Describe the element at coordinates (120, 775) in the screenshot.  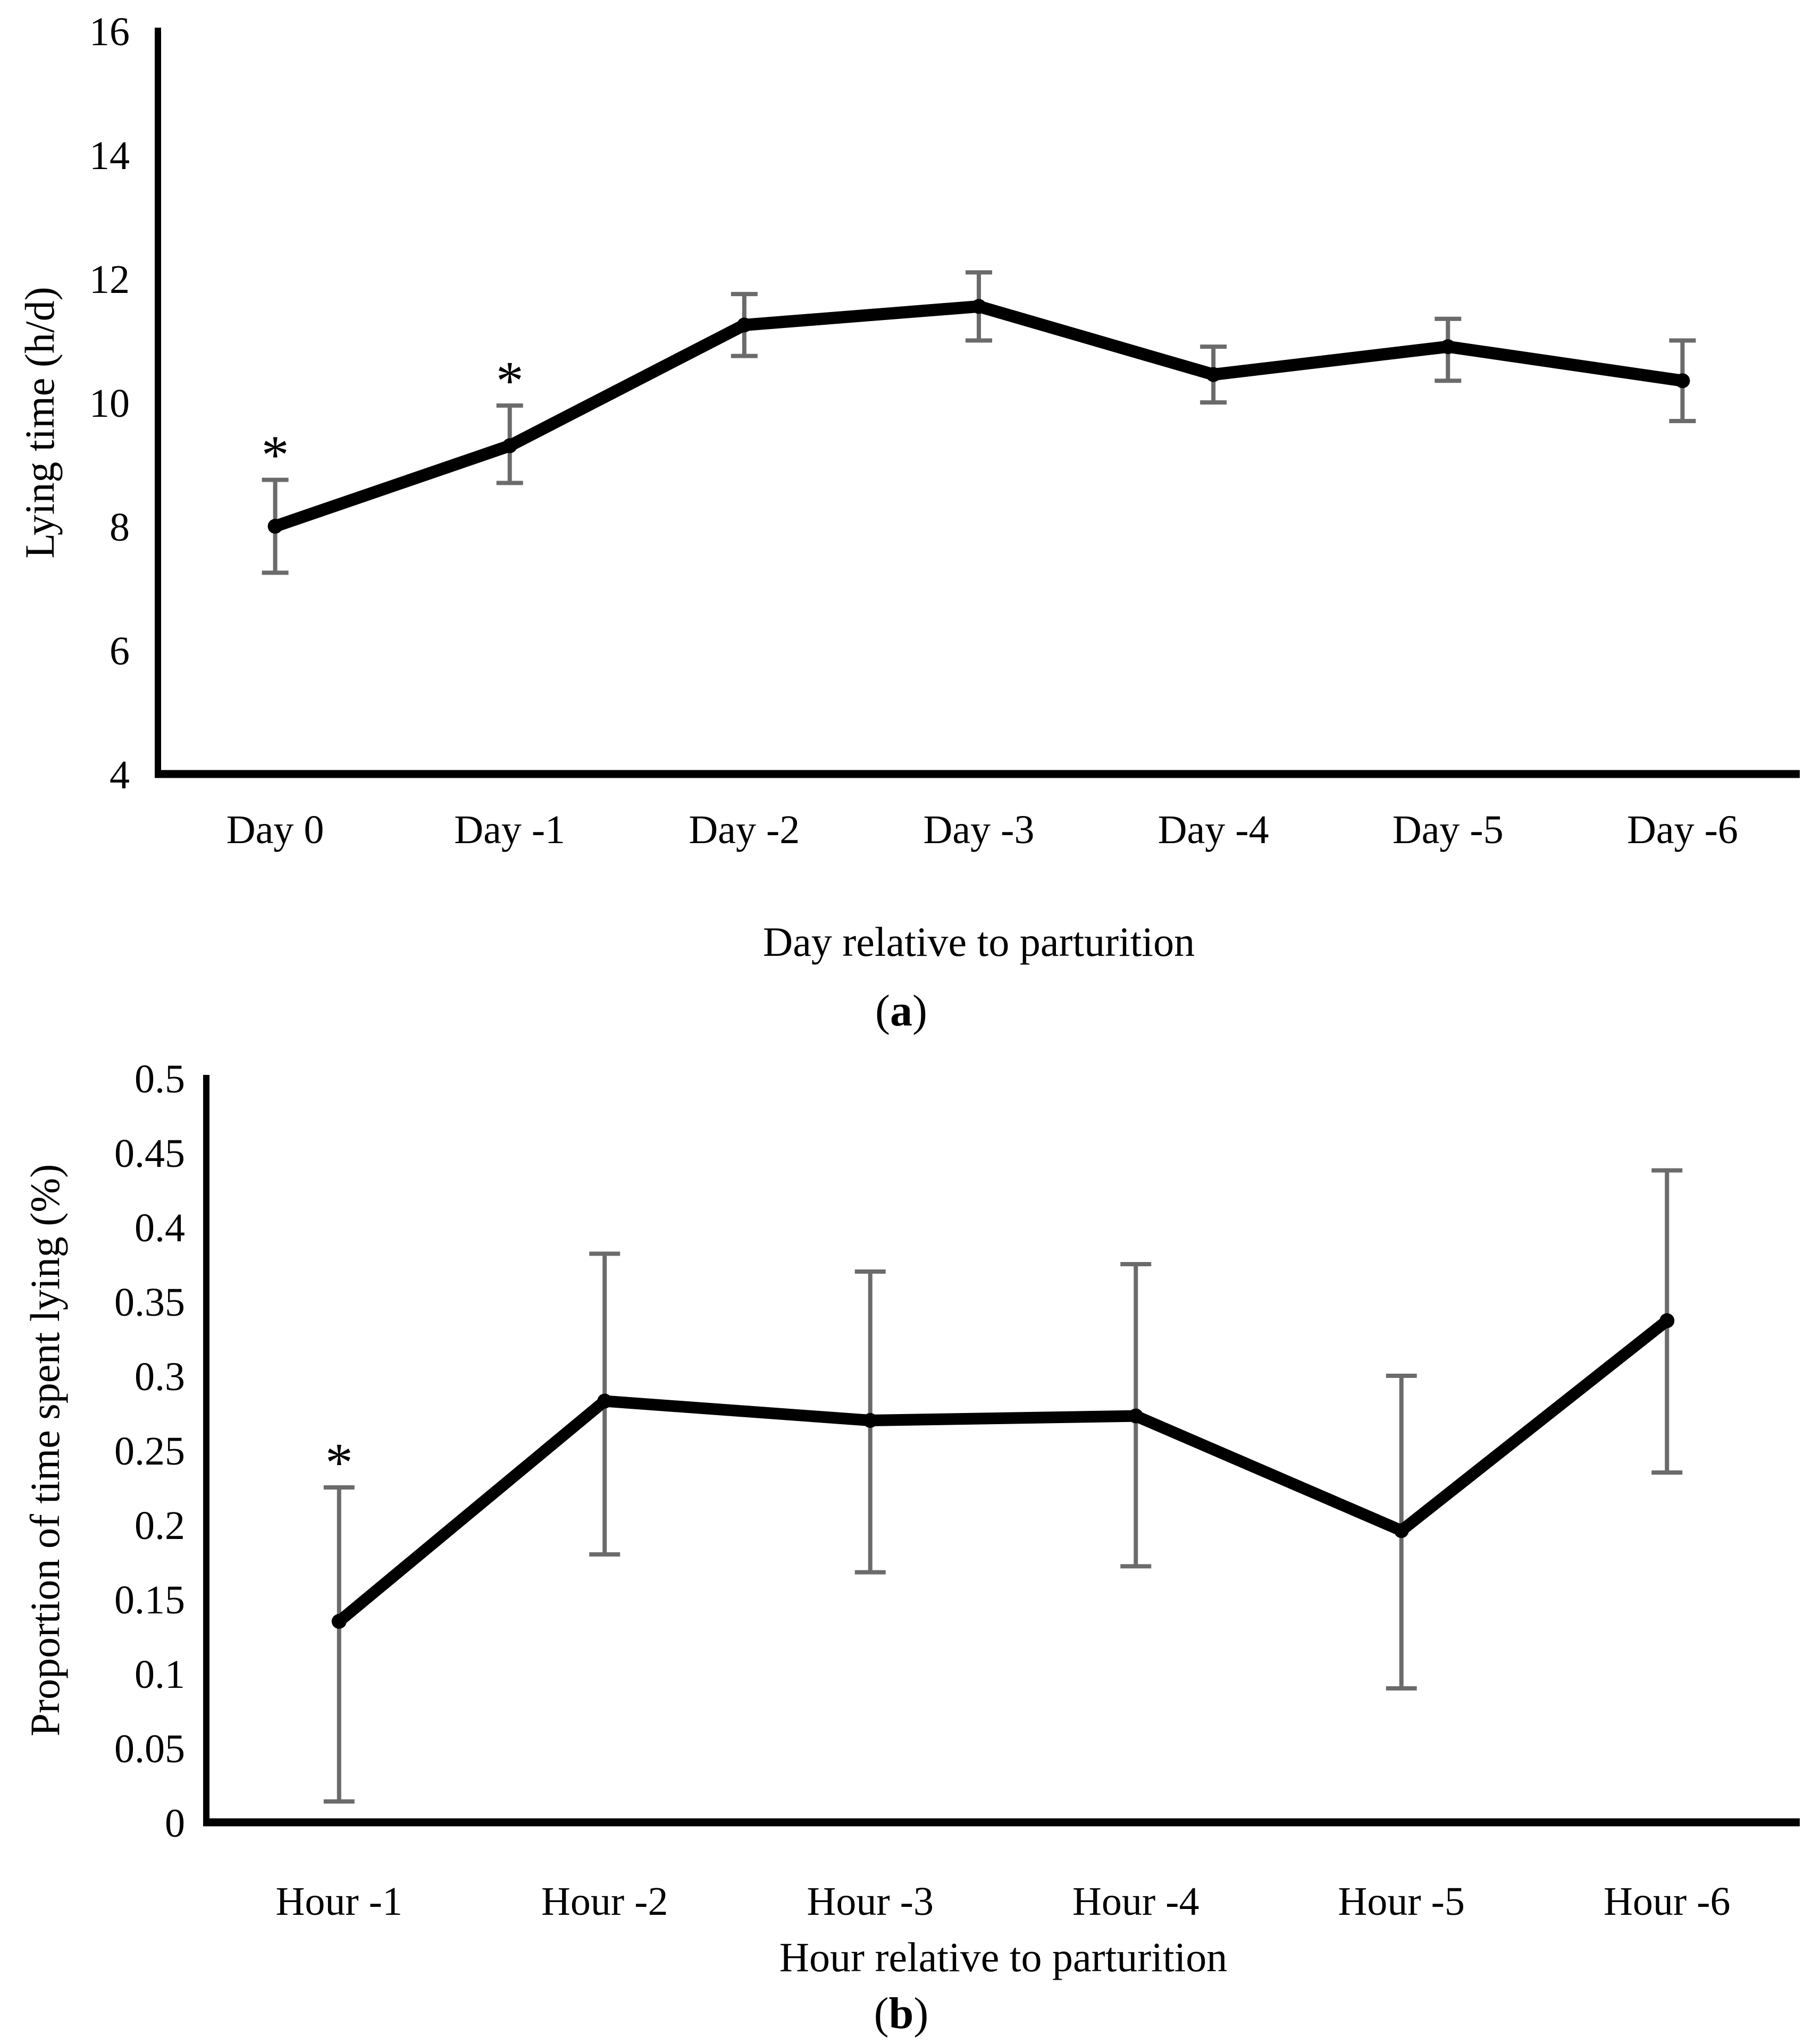
I see `y-tick-label-a-4: 4` at that location.